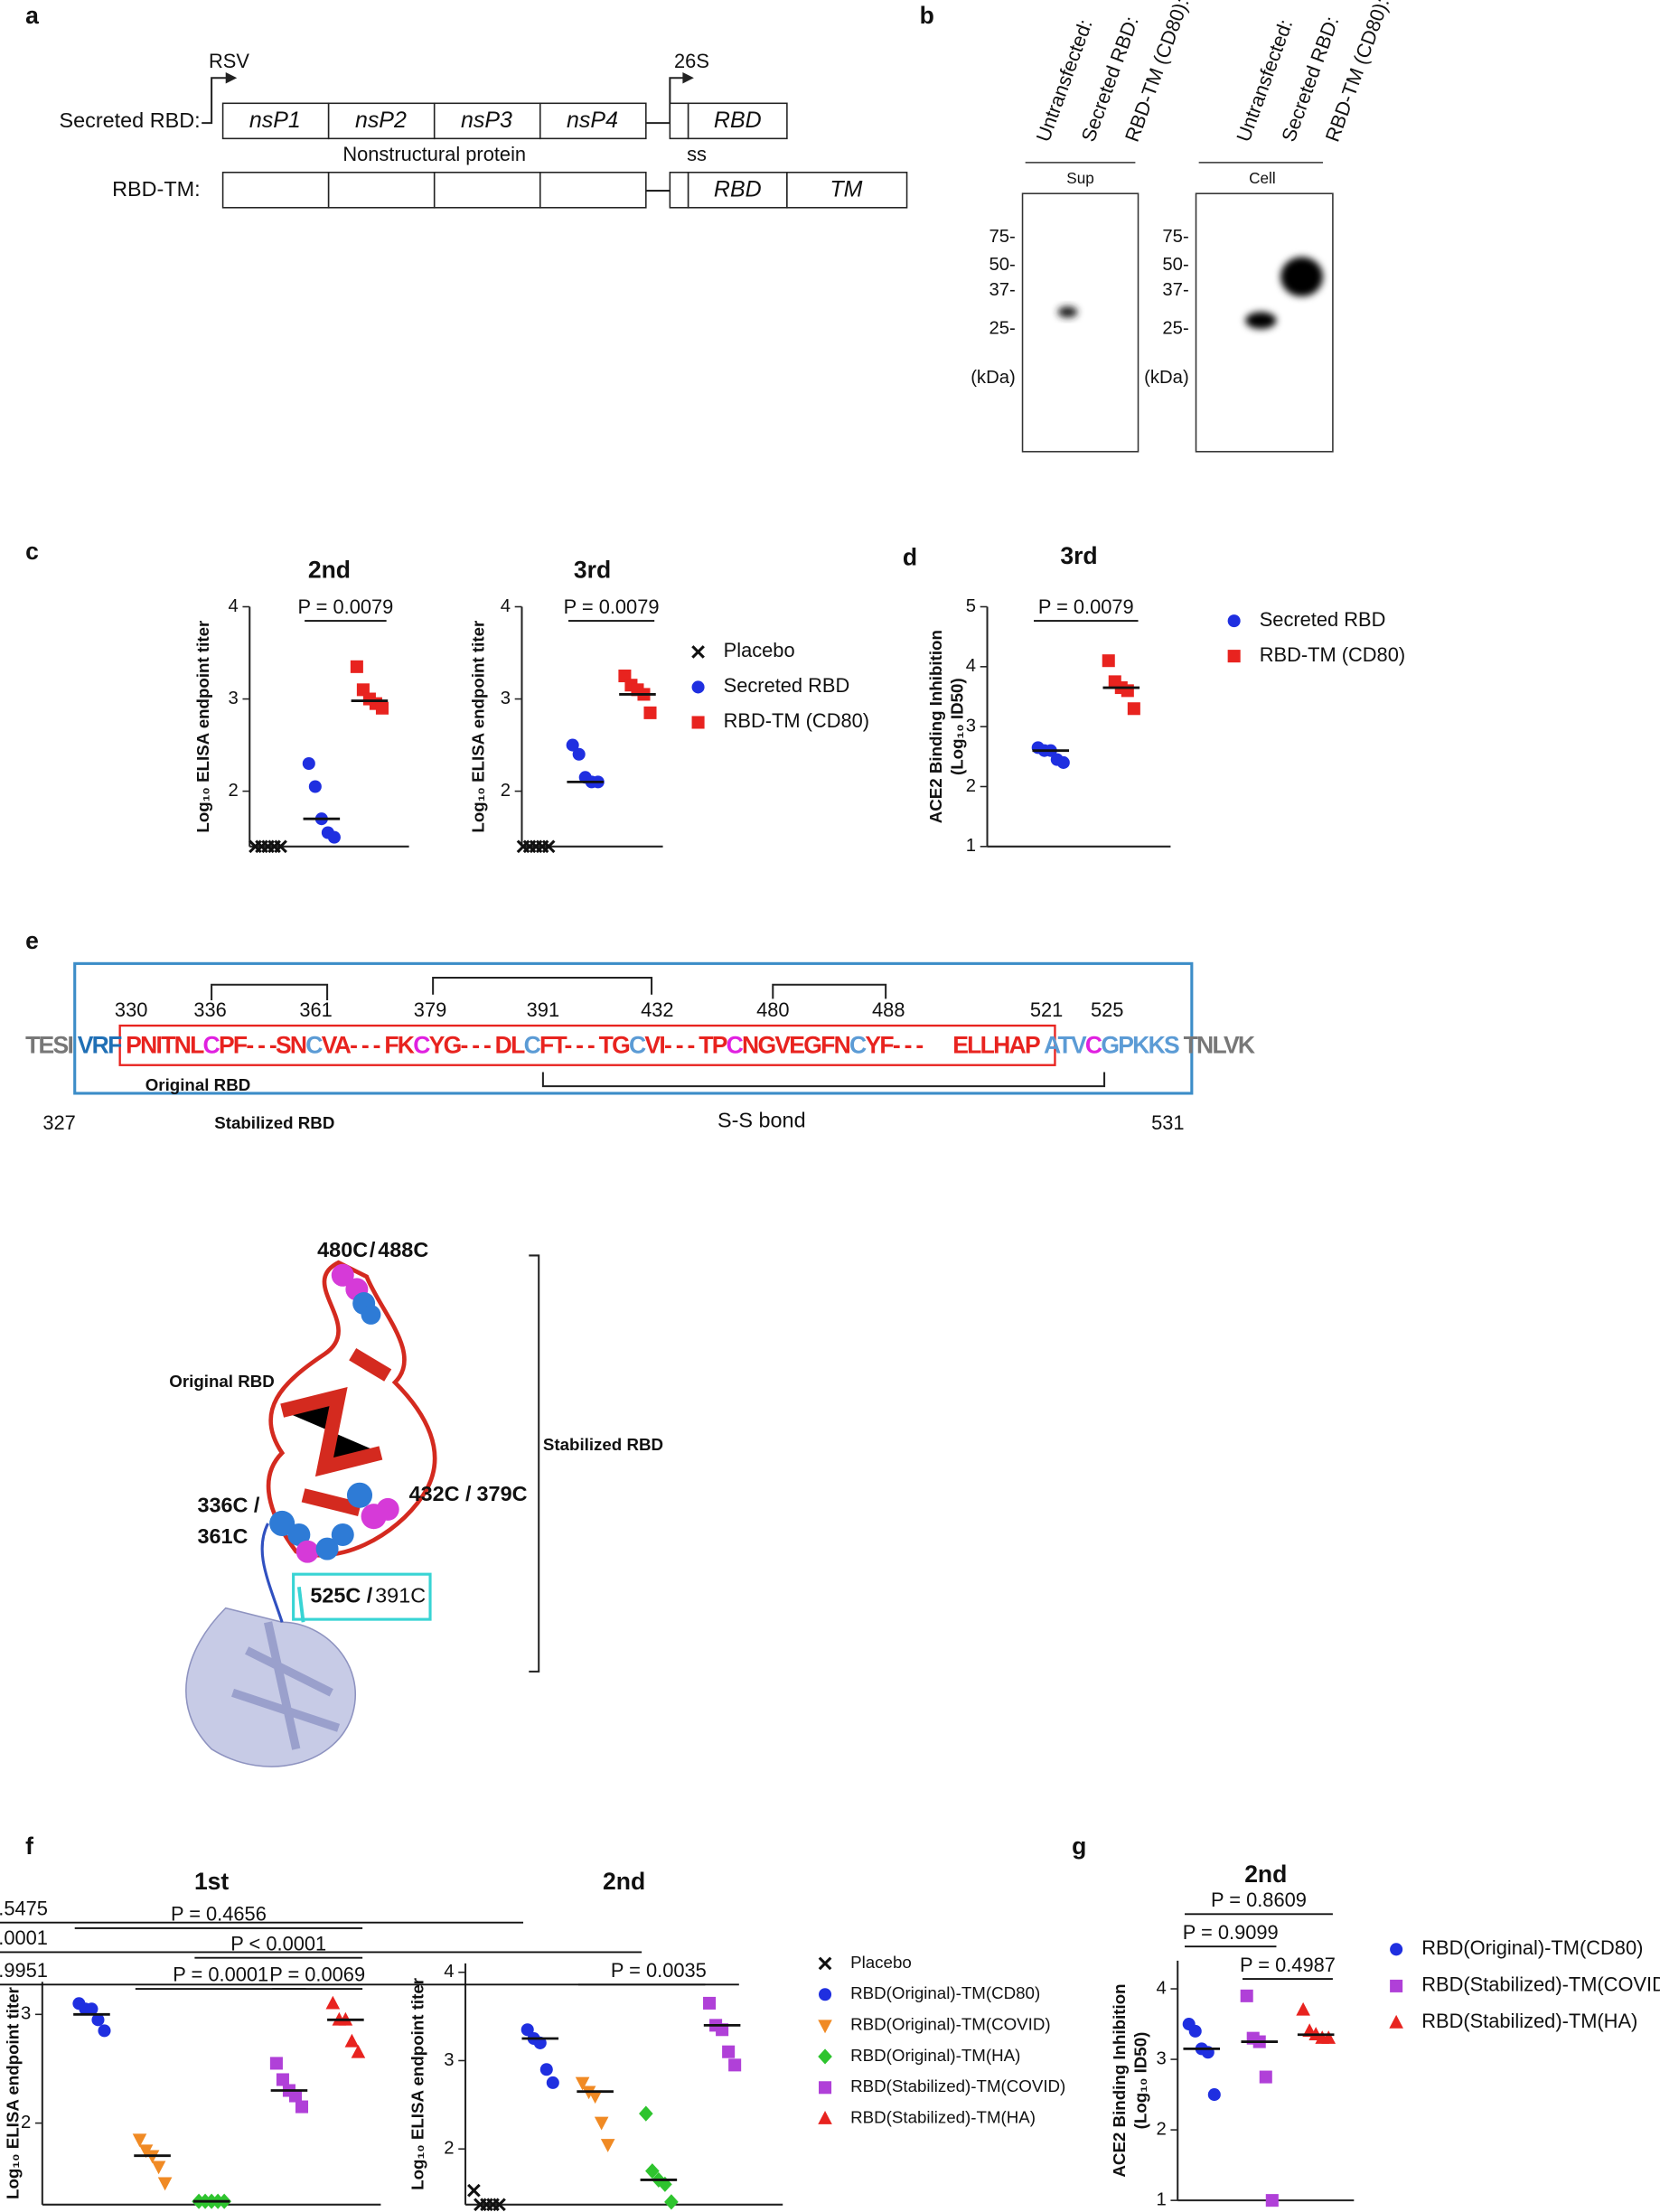 Image resolution: width=1660 pixels, height=2212 pixels. Describe the element at coordinates (1080, 178) in the screenshot. I see `group-label: Sup` at that location.